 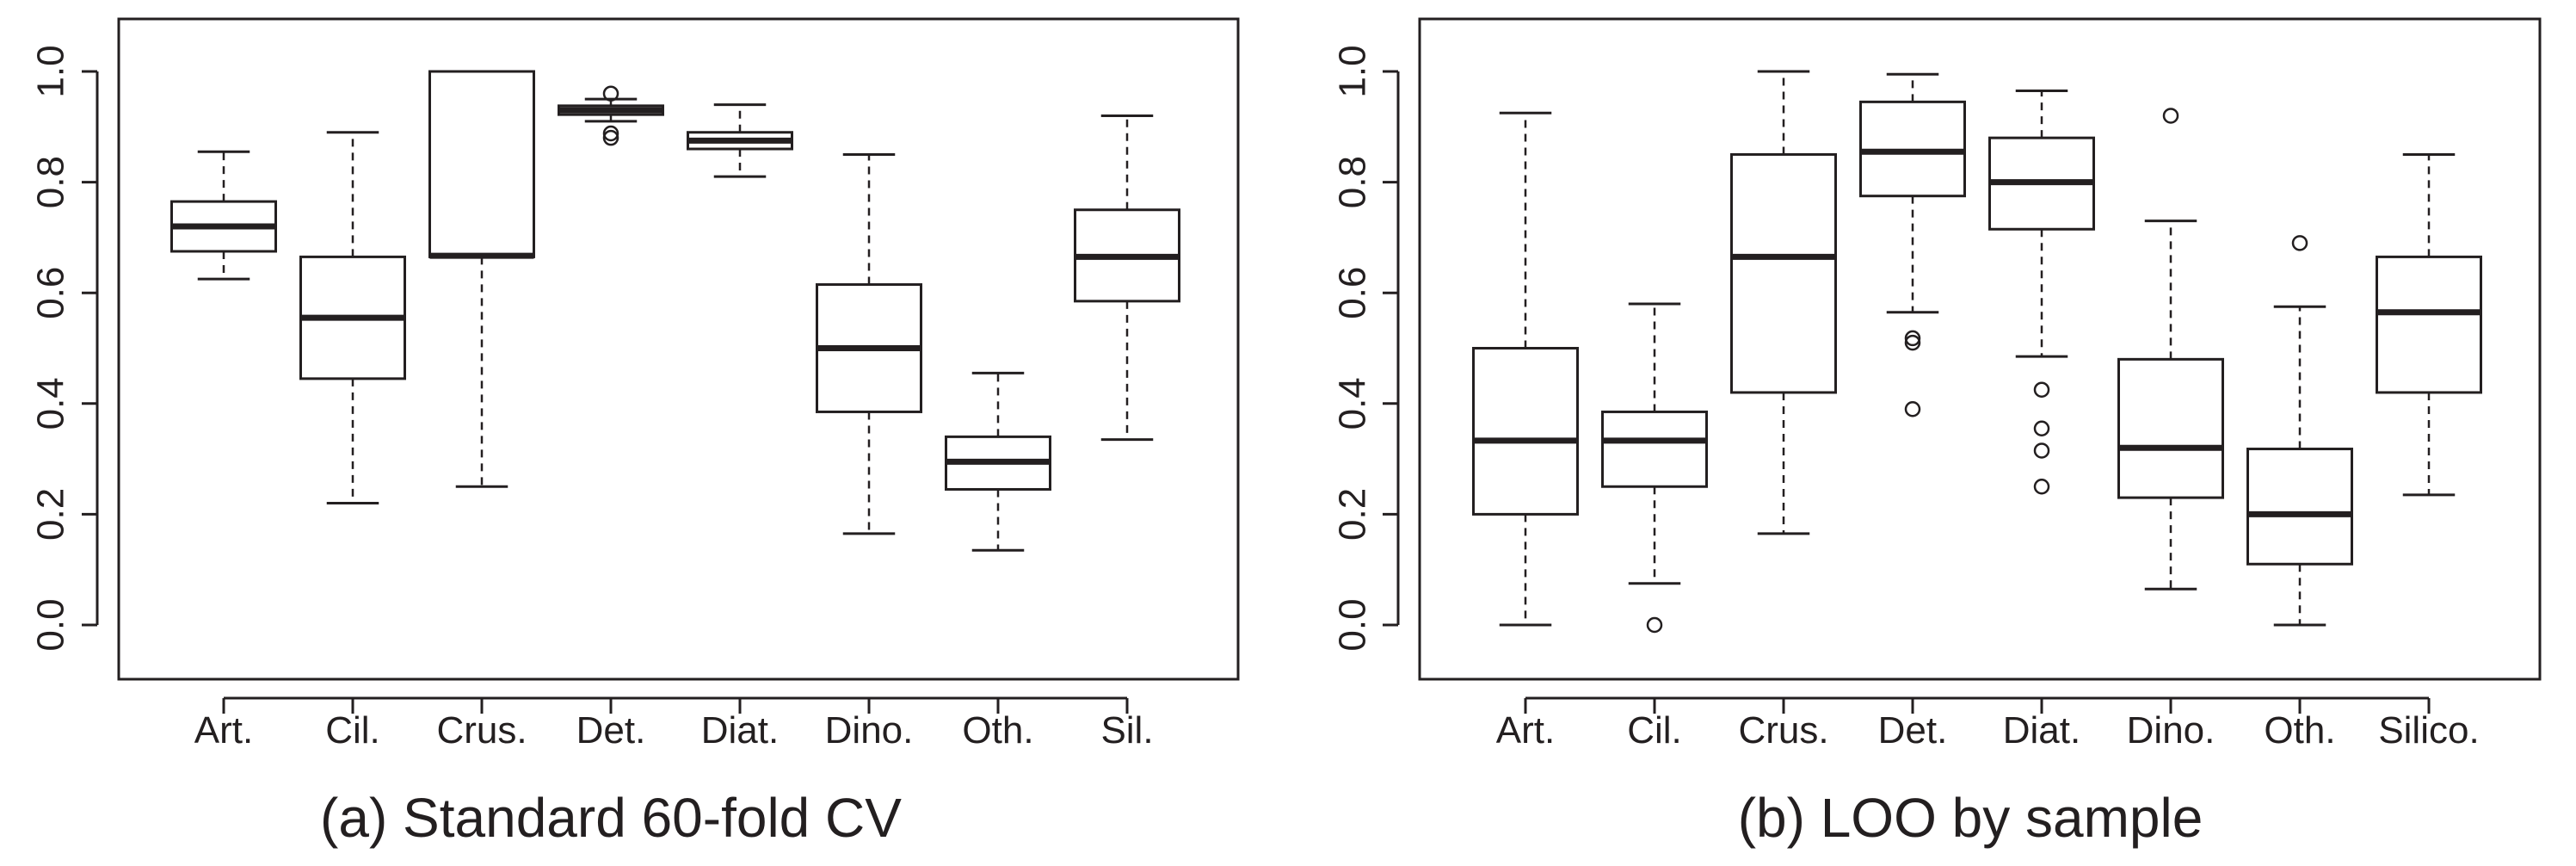 What do you see at coordinates (1988, 724) in the screenshot?
I see `panel-b-x-axis: Art. Cil. Crus. Det. Diat. Dino. Oth. Silico.` at bounding box center [1988, 724].